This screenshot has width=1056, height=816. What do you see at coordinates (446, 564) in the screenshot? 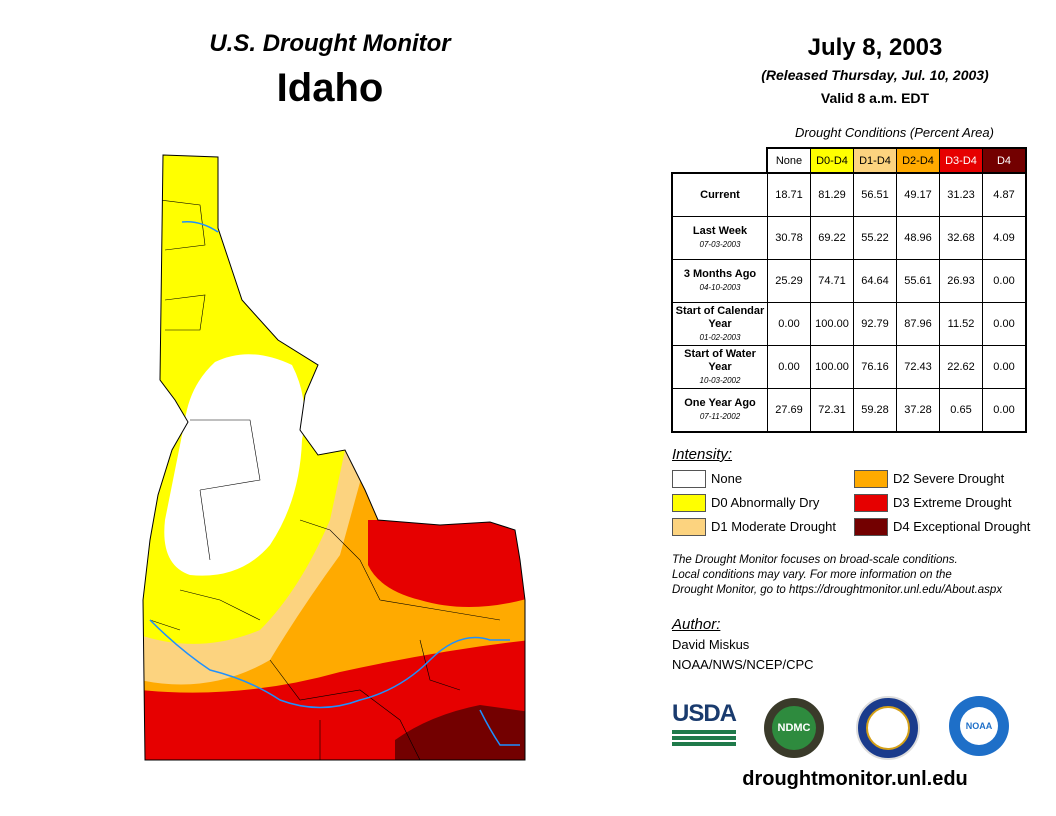
I see `d3-region-east` at bounding box center [446, 564].